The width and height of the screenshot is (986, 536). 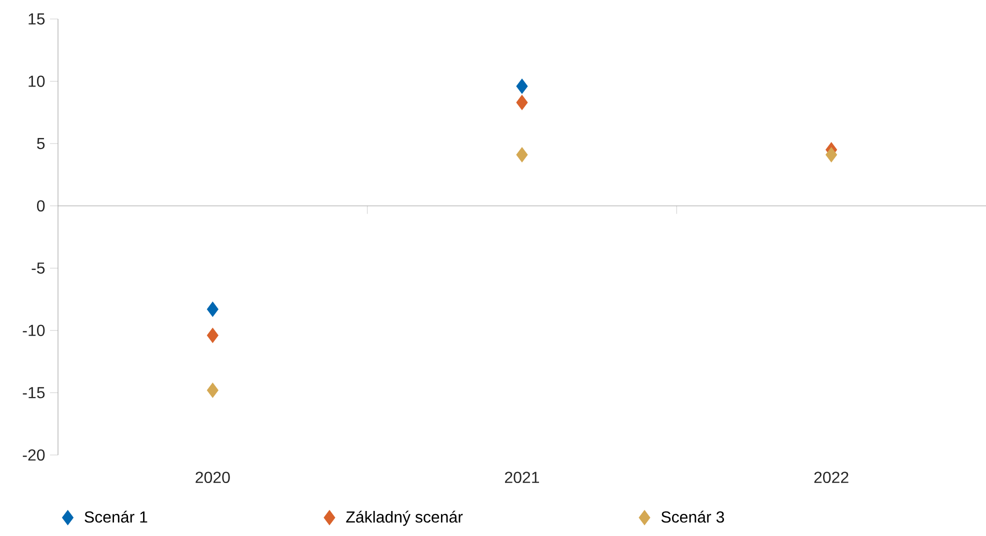 What do you see at coordinates (36, 19) in the screenshot?
I see `y-tick-label: 15` at bounding box center [36, 19].